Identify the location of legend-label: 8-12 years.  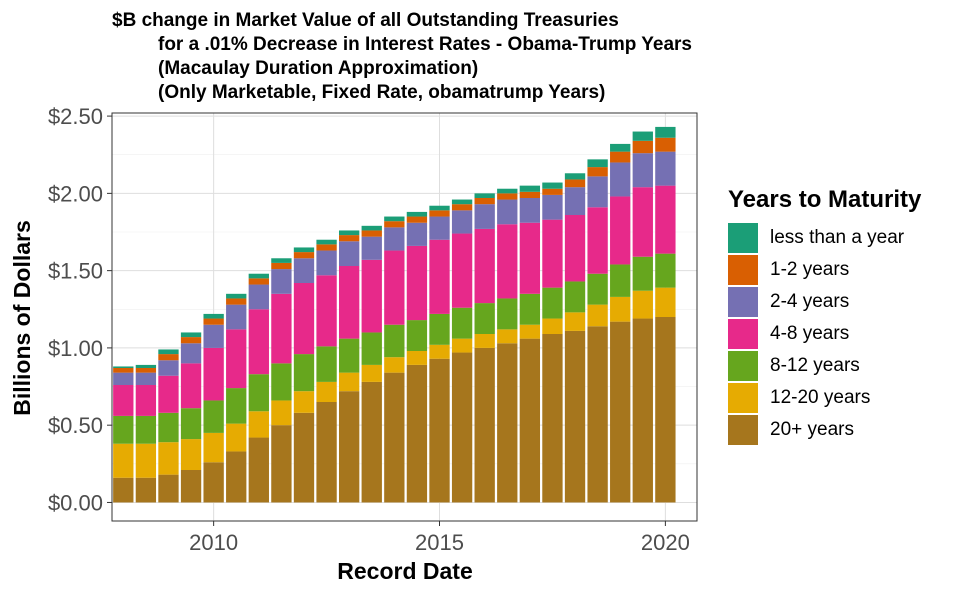
(815, 365).